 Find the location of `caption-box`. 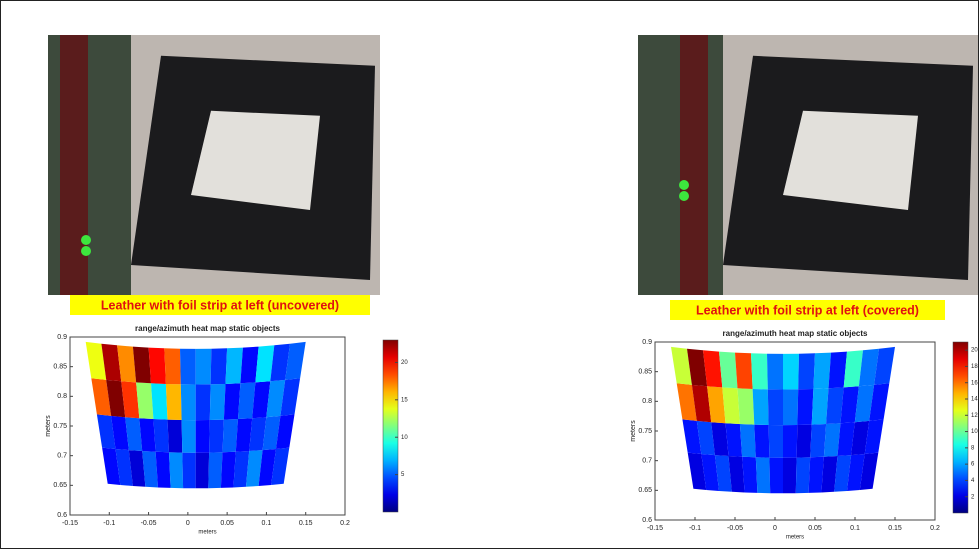

caption-box is located at coordinates (220, 305).